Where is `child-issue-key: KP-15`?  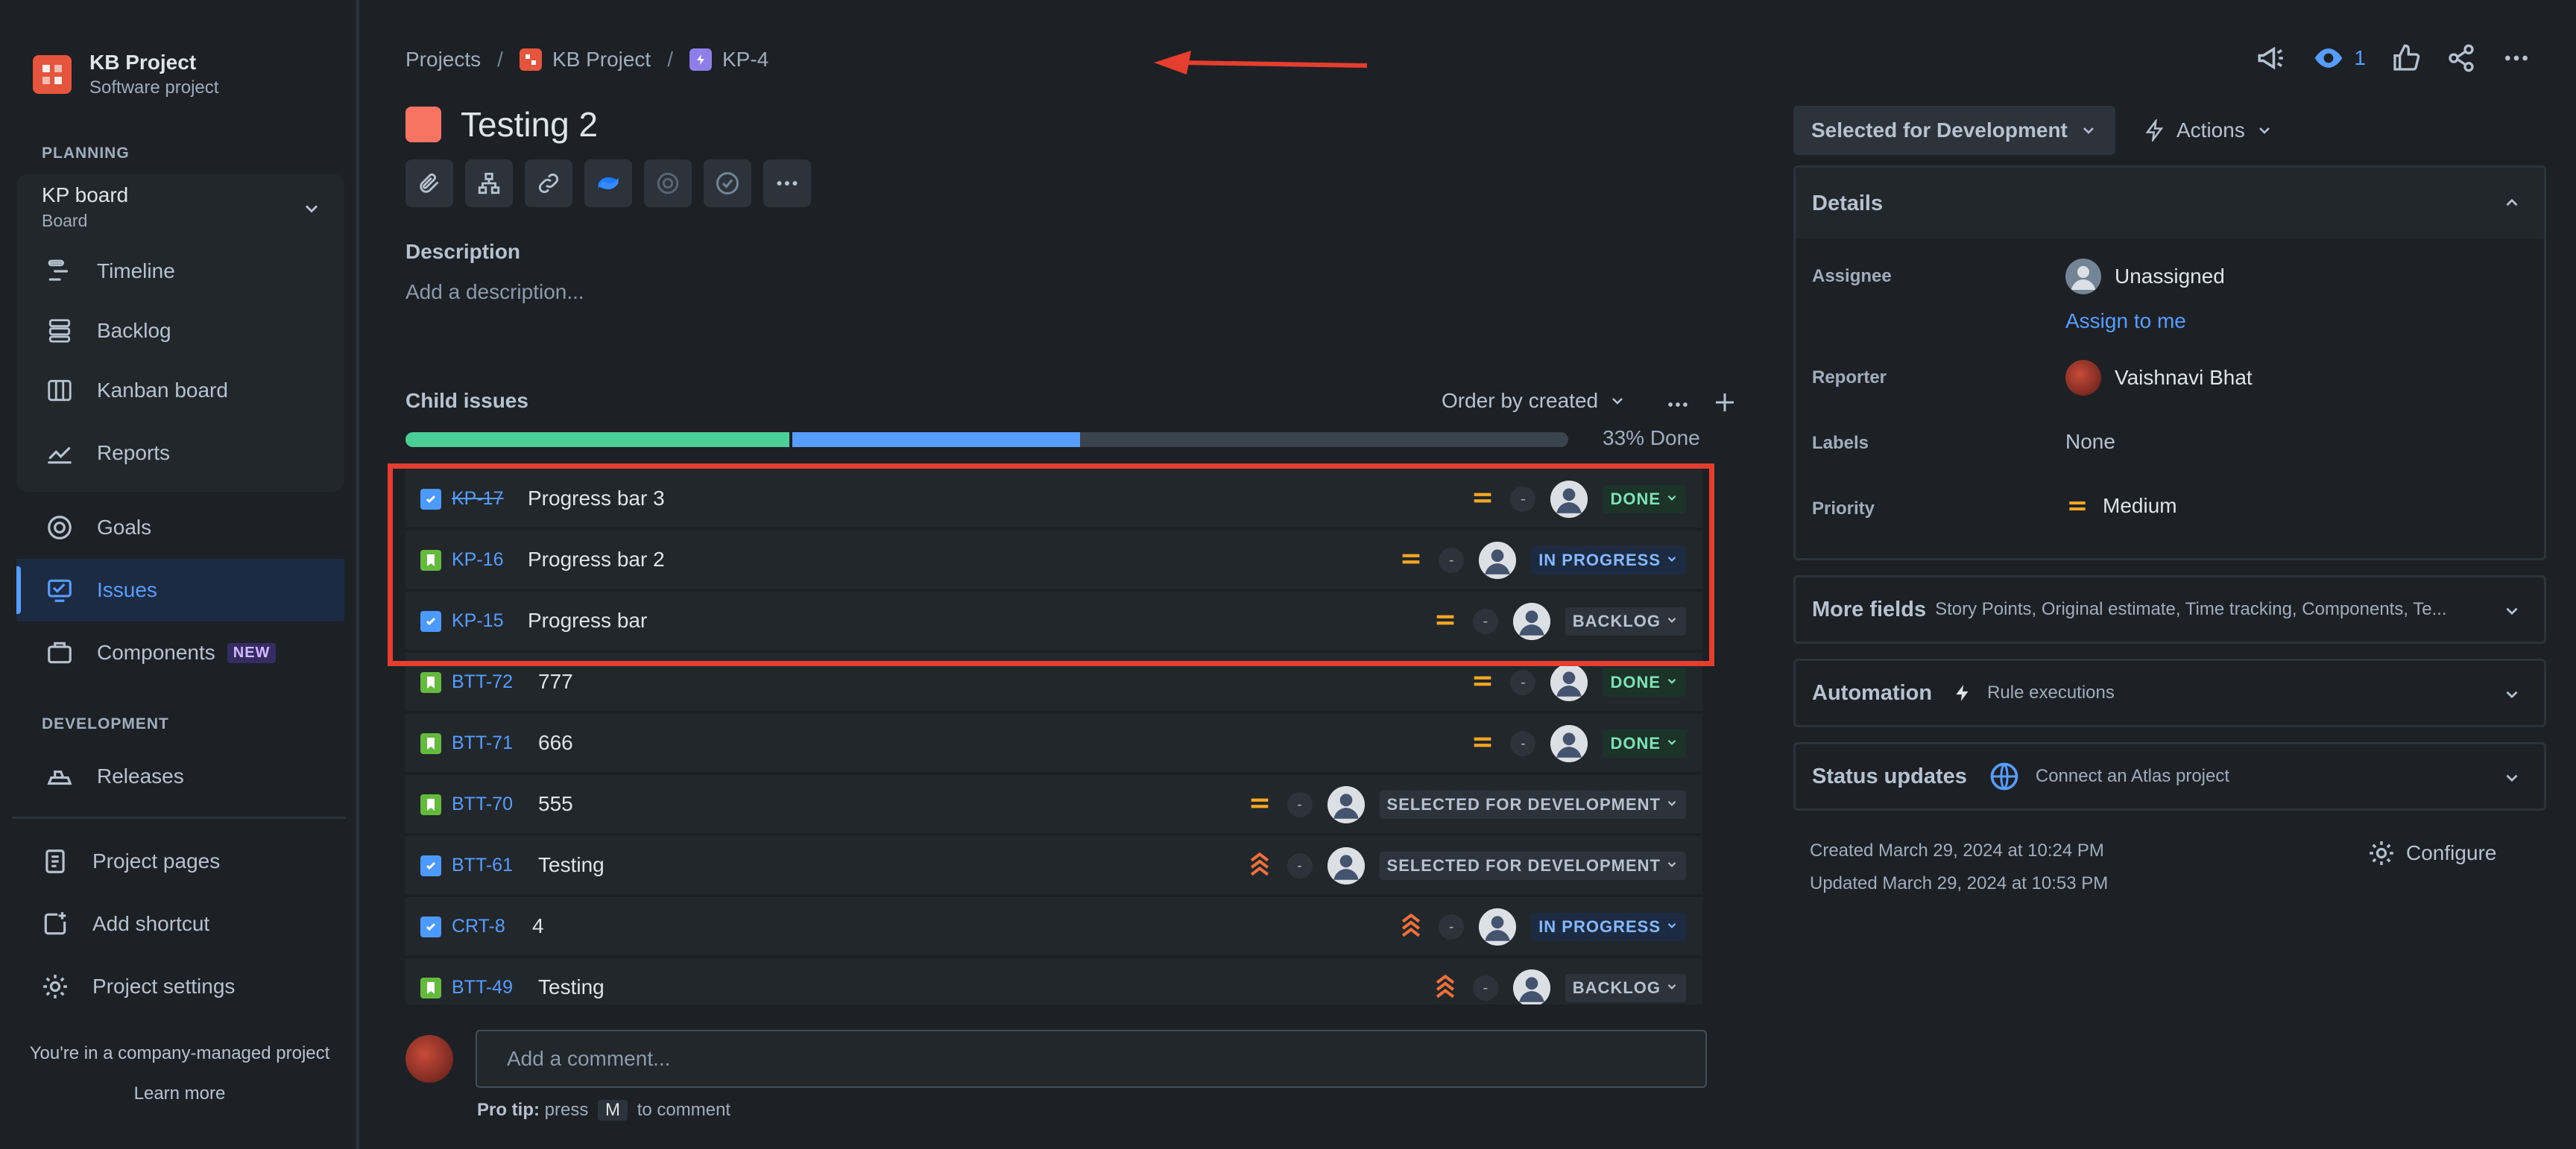
child-issue-key: KP-15 is located at coordinates (478, 620).